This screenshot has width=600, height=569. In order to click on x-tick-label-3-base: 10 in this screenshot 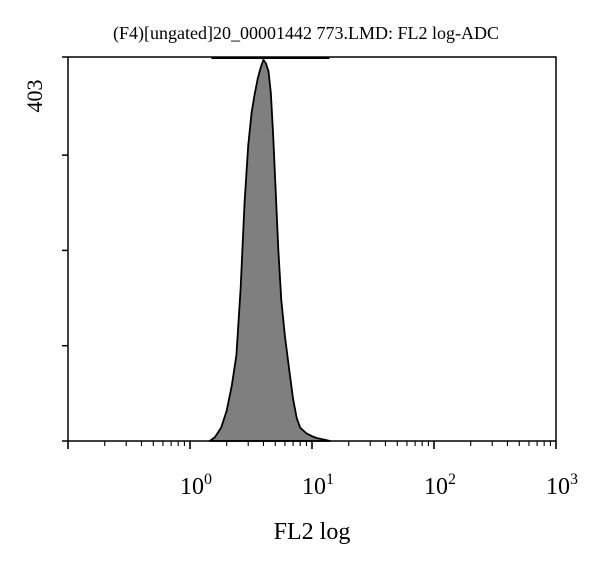, I will do `click(436, 487)`.